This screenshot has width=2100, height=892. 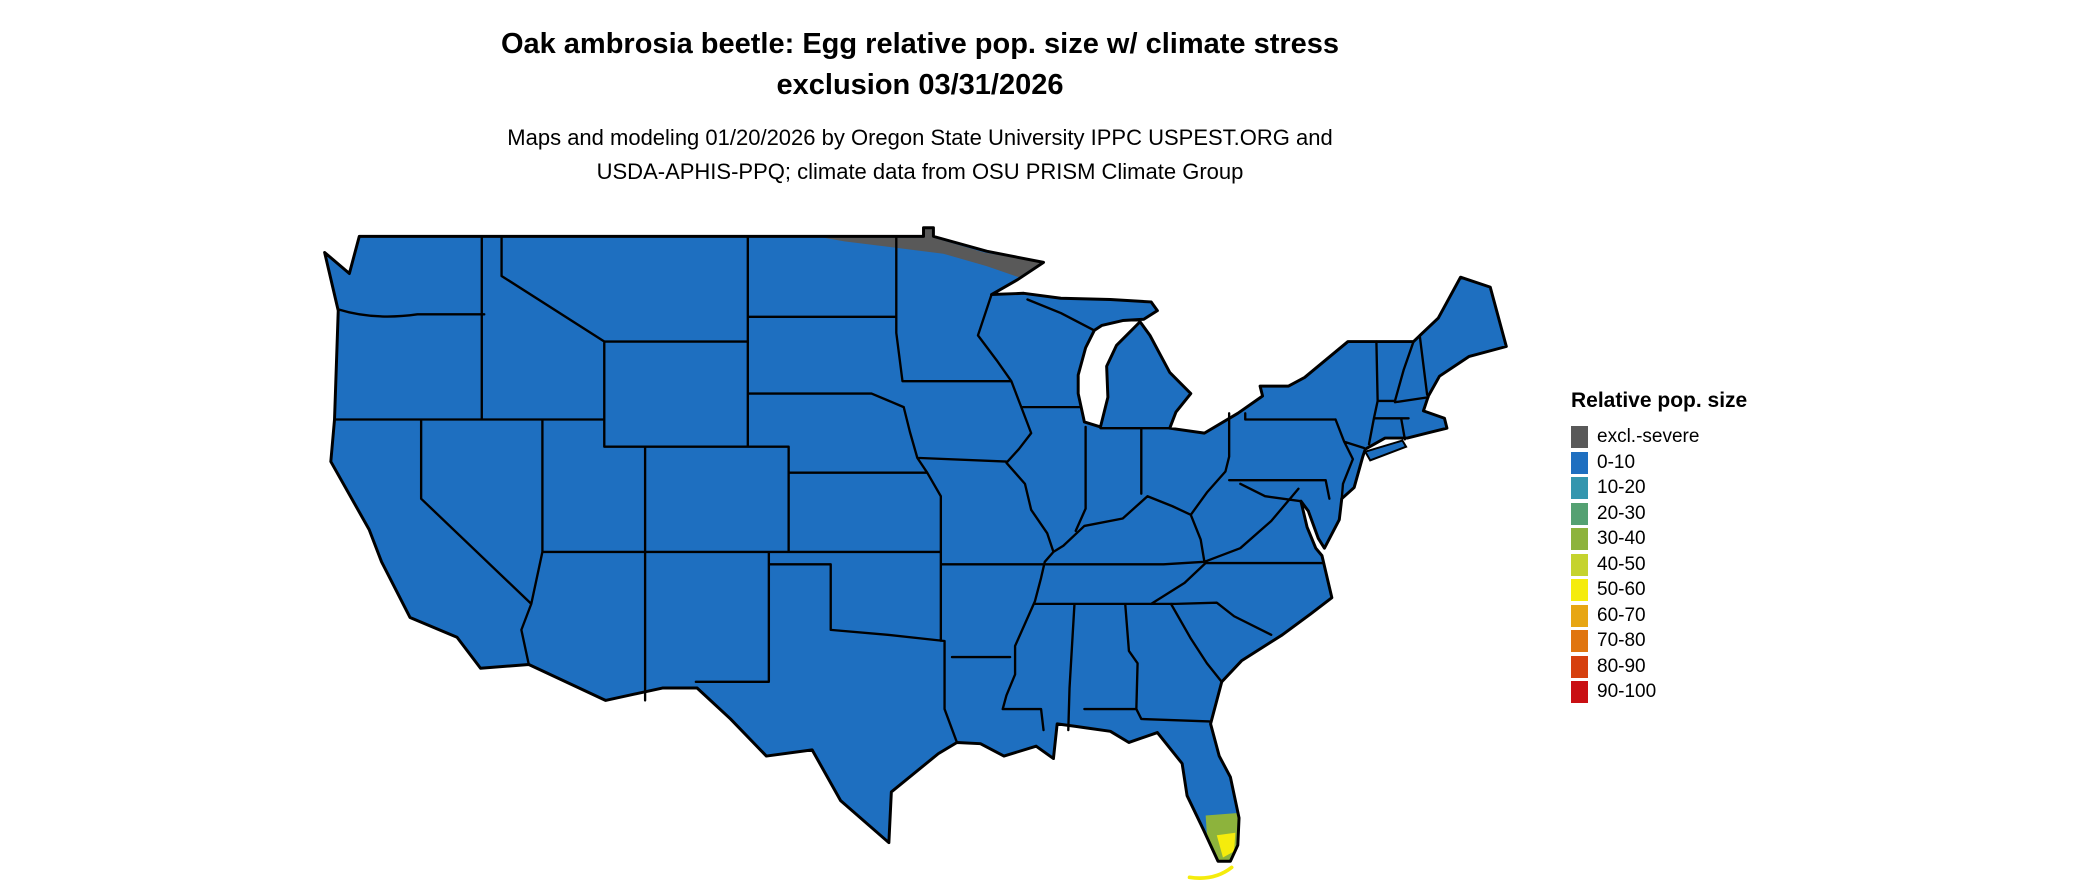 What do you see at coordinates (1385, 450) in the screenshot?
I see `long-island-shape` at bounding box center [1385, 450].